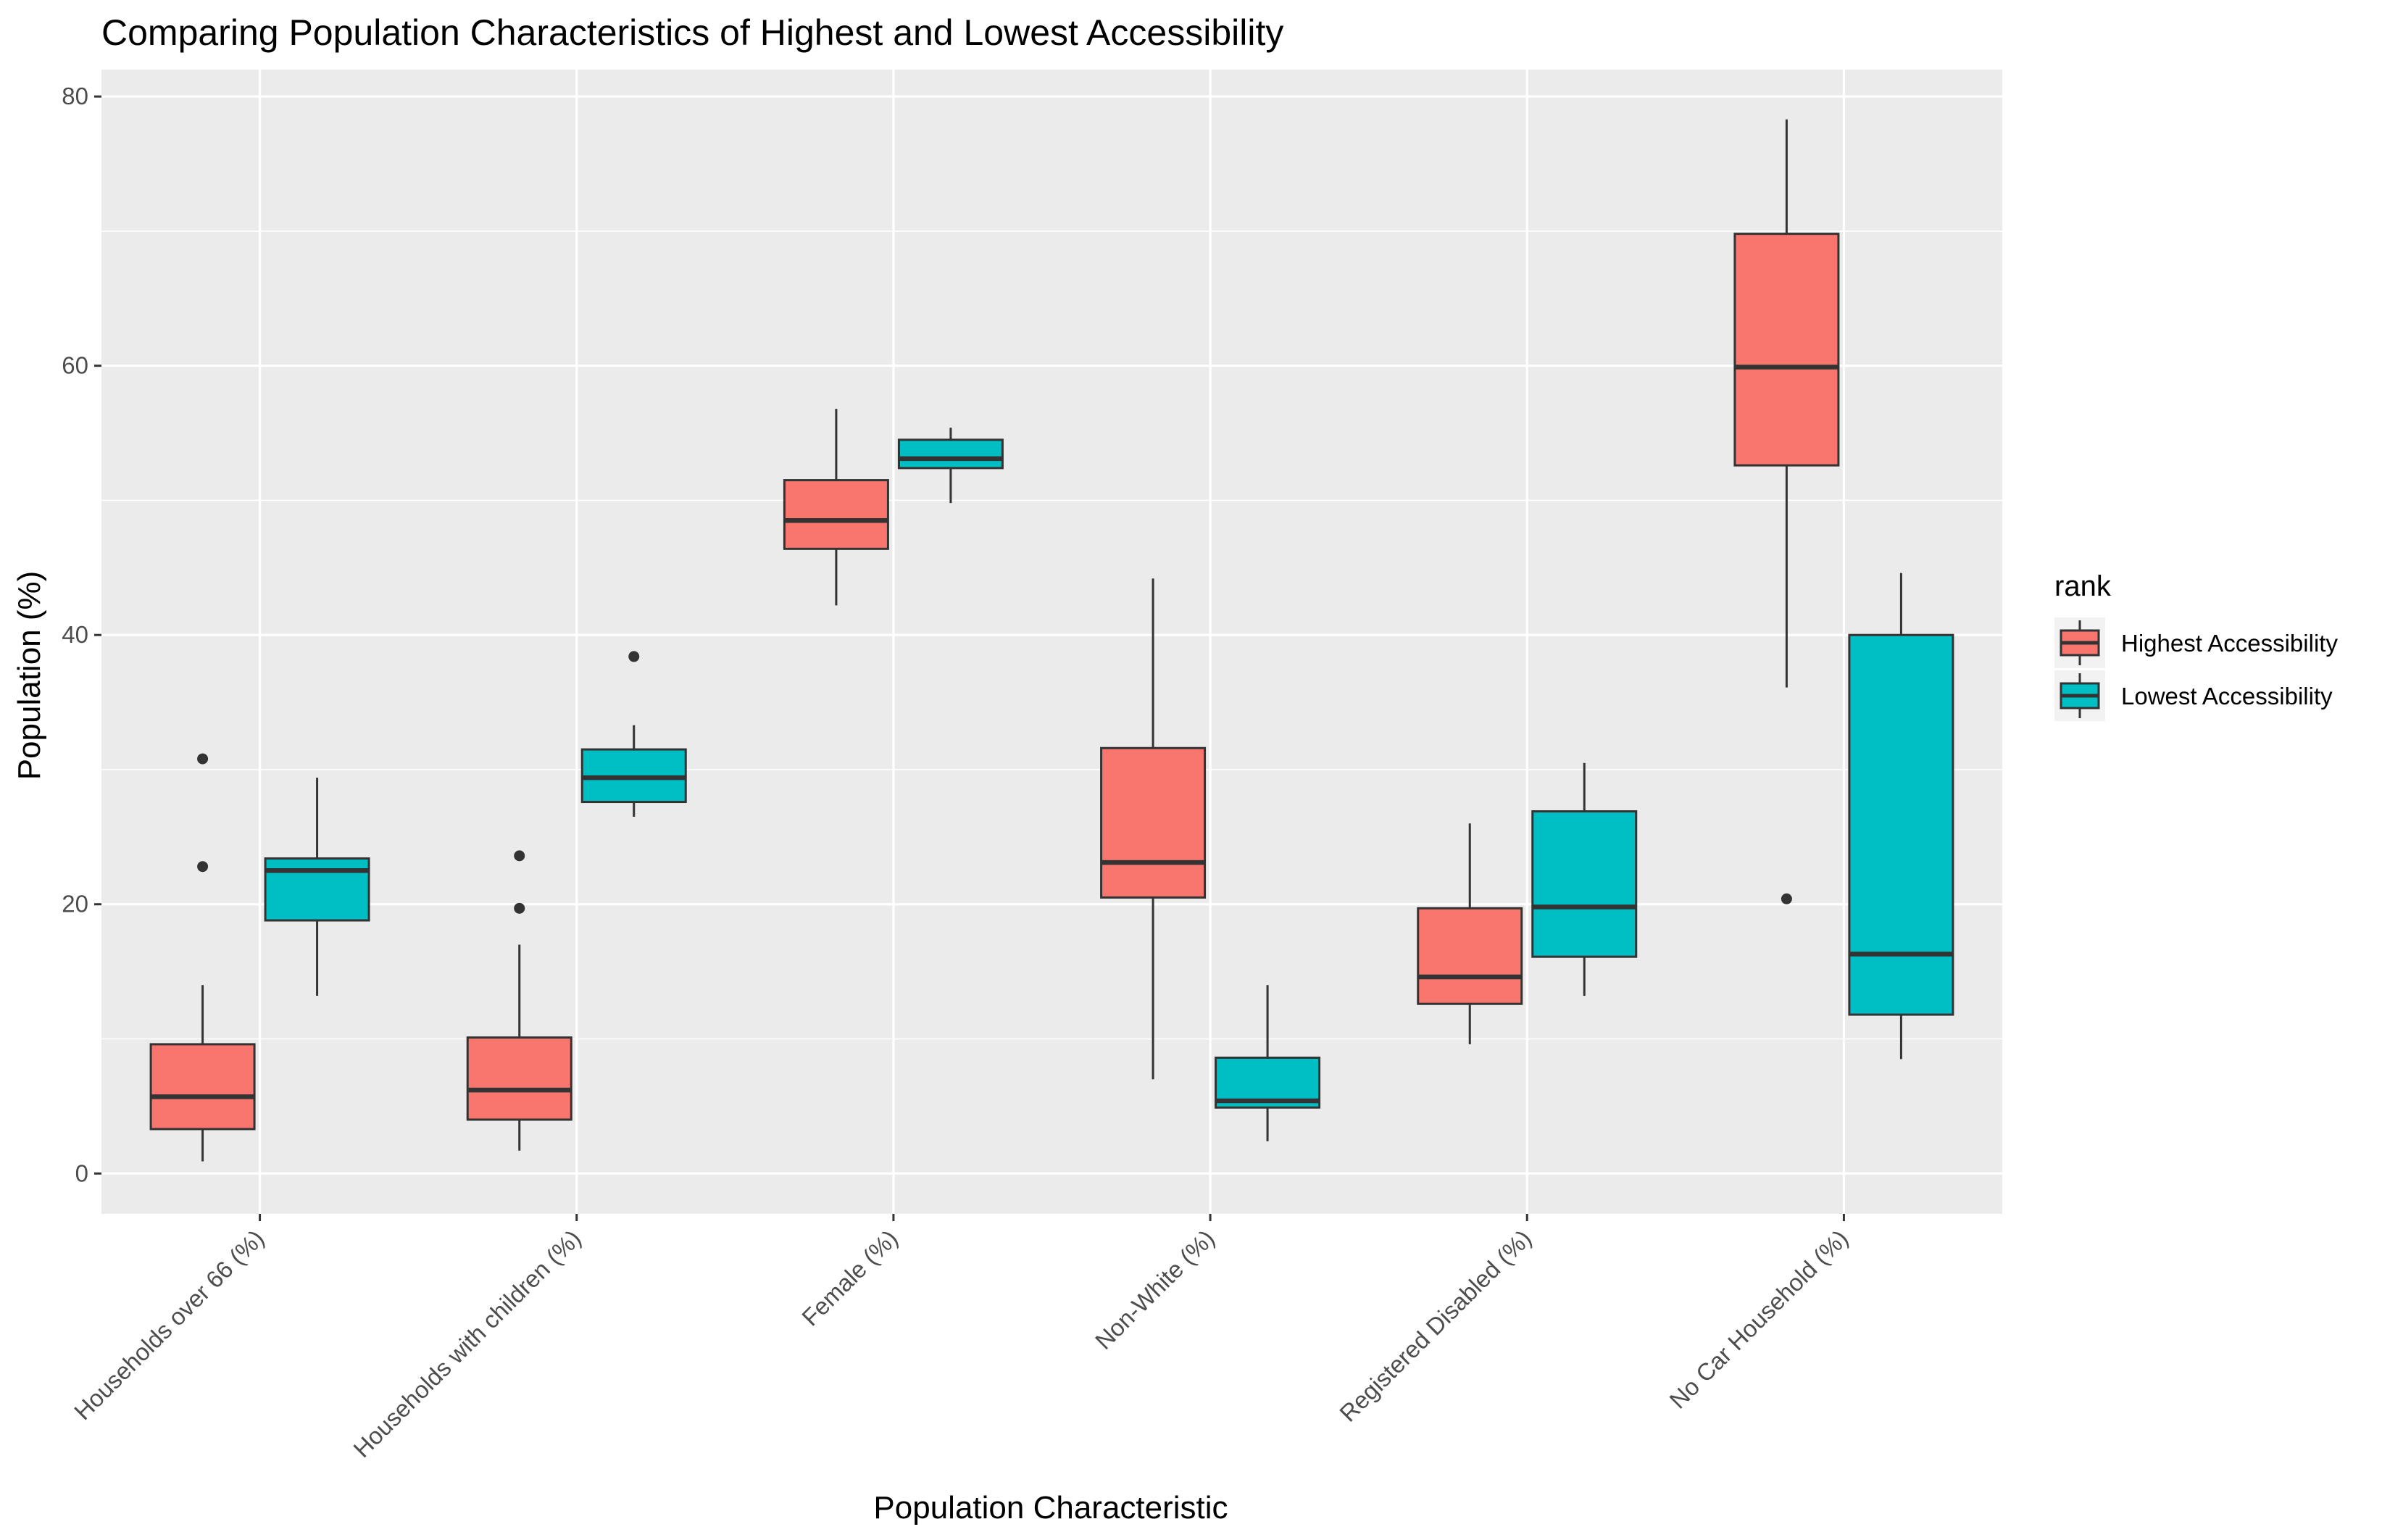 This screenshot has width=2382, height=1540. I want to click on y-tick-label: 0, so click(82, 1173).